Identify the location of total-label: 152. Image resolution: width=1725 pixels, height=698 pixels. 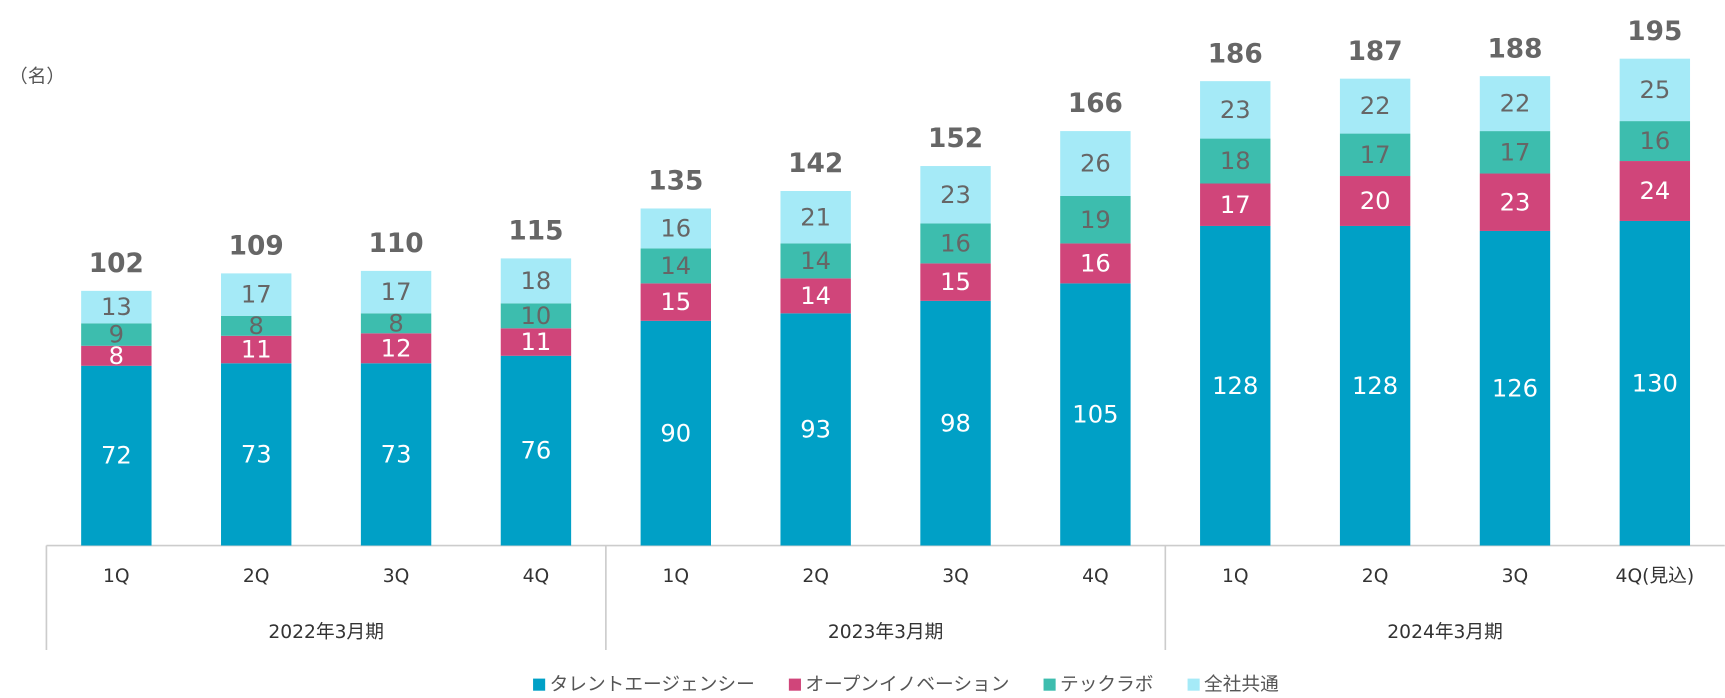
(955, 139).